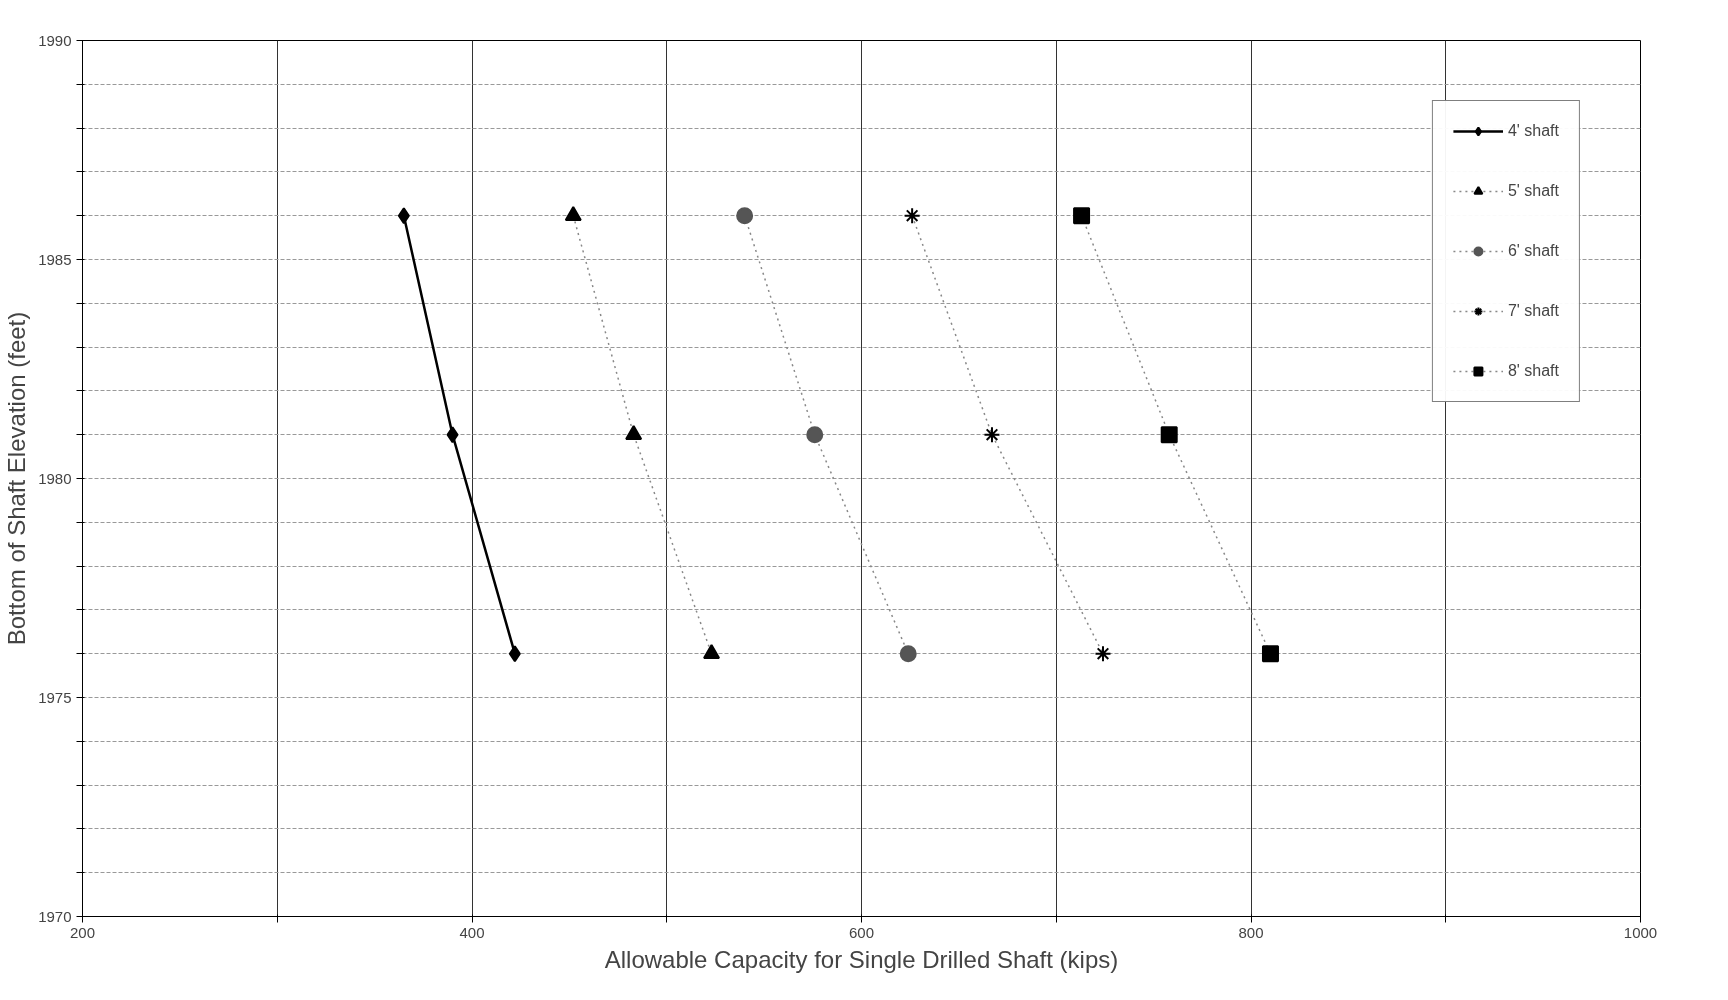 The width and height of the screenshot is (1728, 1000). What do you see at coordinates (1533, 311) in the screenshot?
I see `legend-label: 7' shaft` at bounding box center [1533, 311].